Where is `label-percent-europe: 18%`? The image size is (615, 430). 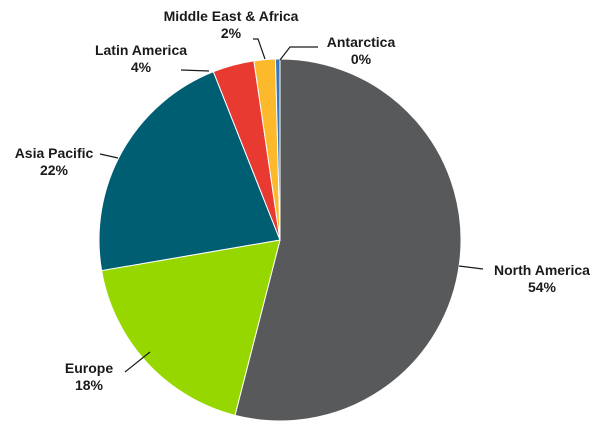 label-percent-europe: 18% is located at coordinates (89, 385).